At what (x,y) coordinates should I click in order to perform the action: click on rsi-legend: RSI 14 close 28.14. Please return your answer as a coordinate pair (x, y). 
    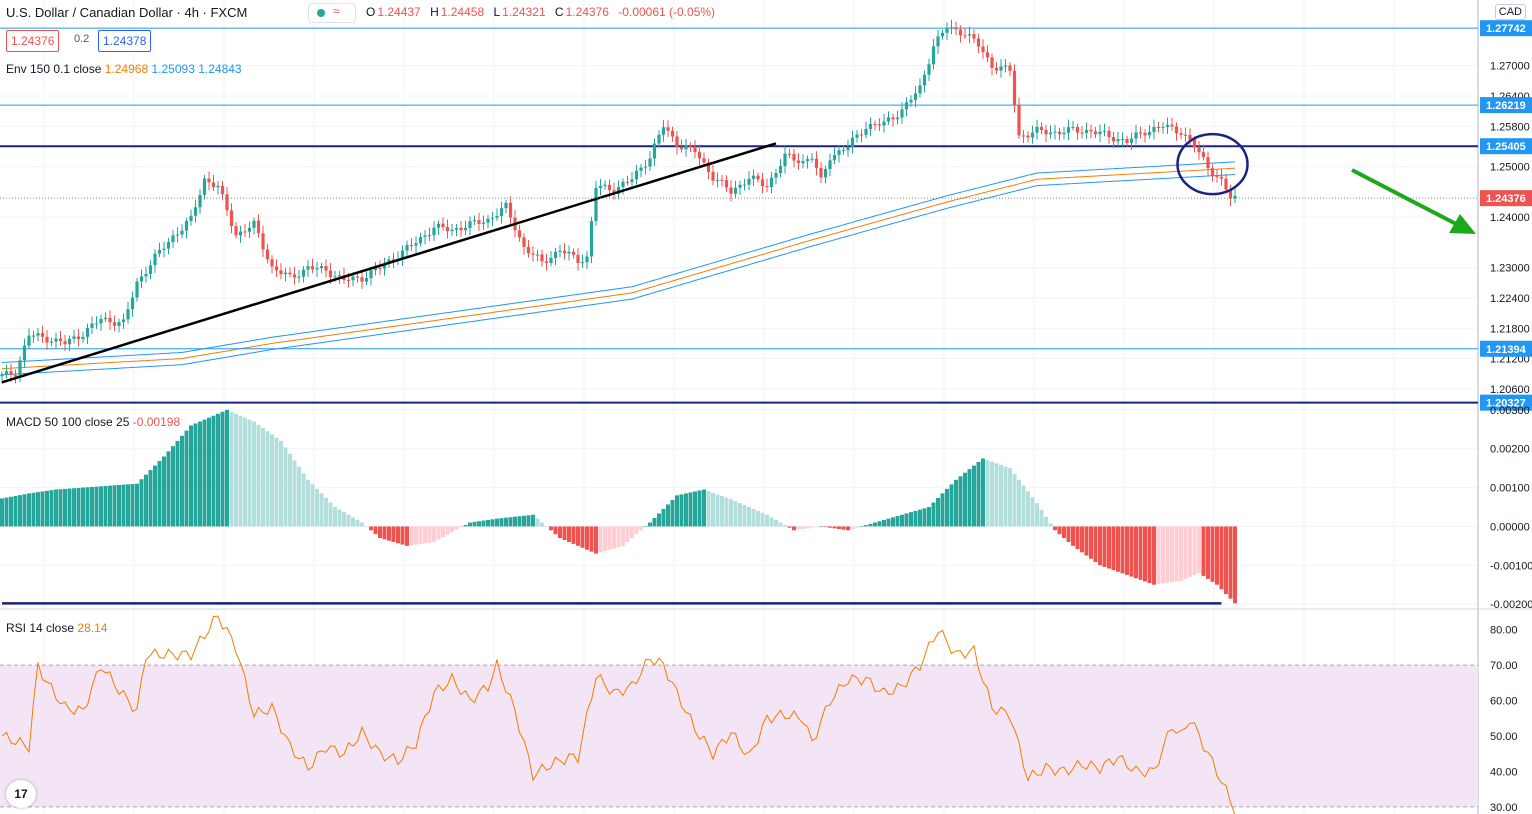
    Looking at the image, I should click on (56, 628).